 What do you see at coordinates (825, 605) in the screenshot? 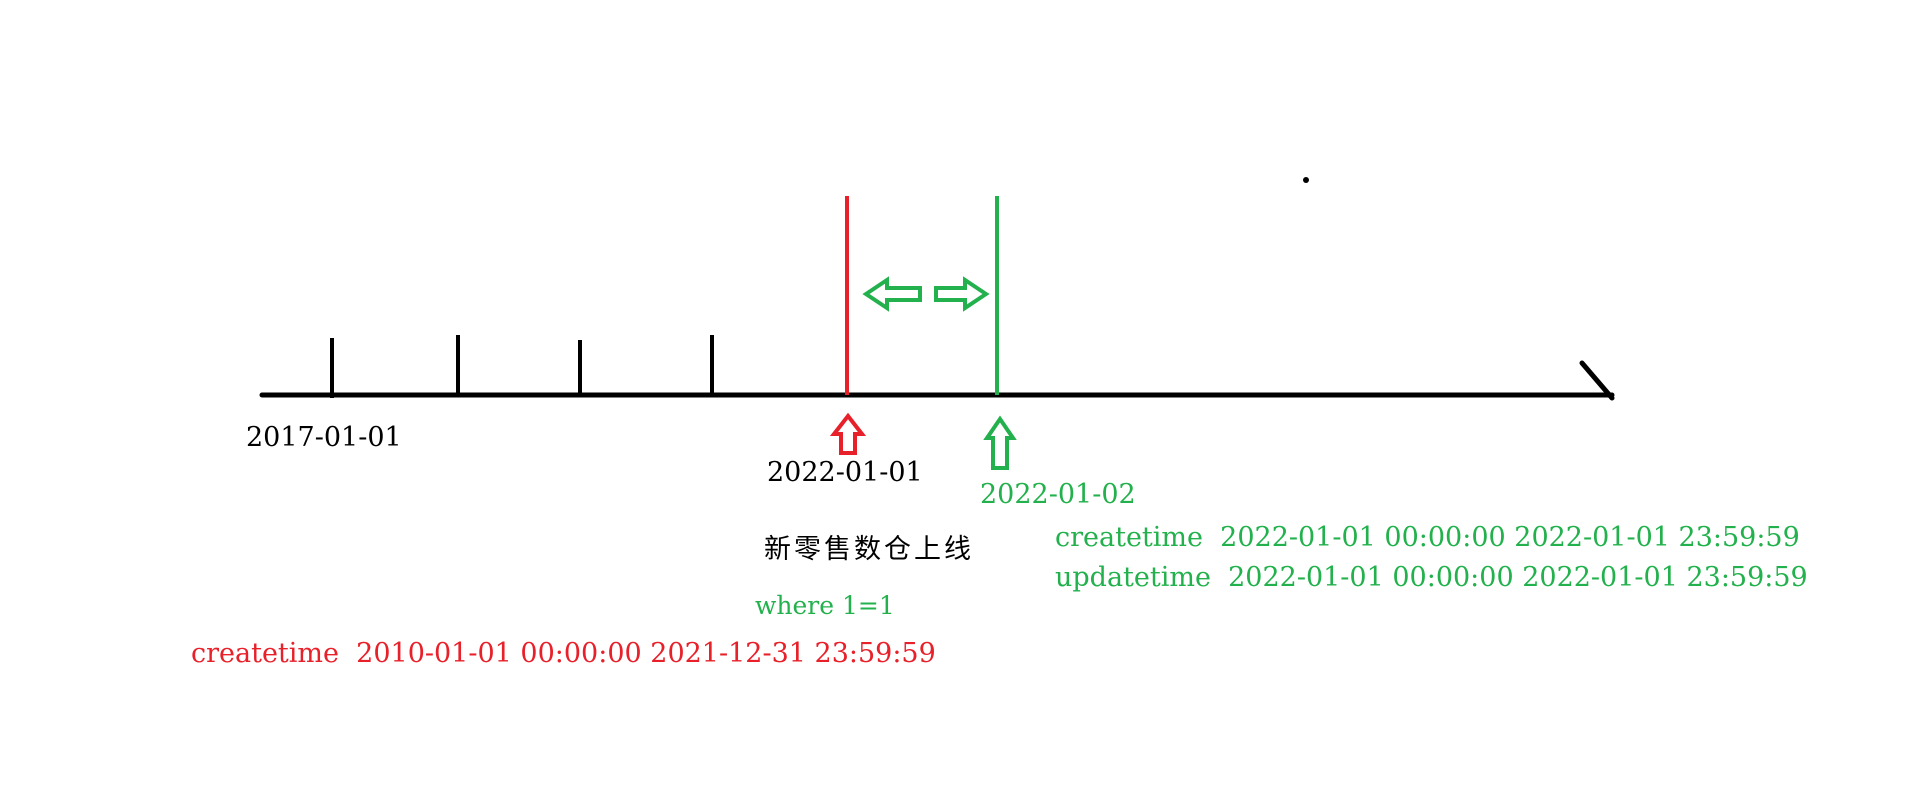
I see `where-clause-label: where 1=1` at bounding box center [825, 605].